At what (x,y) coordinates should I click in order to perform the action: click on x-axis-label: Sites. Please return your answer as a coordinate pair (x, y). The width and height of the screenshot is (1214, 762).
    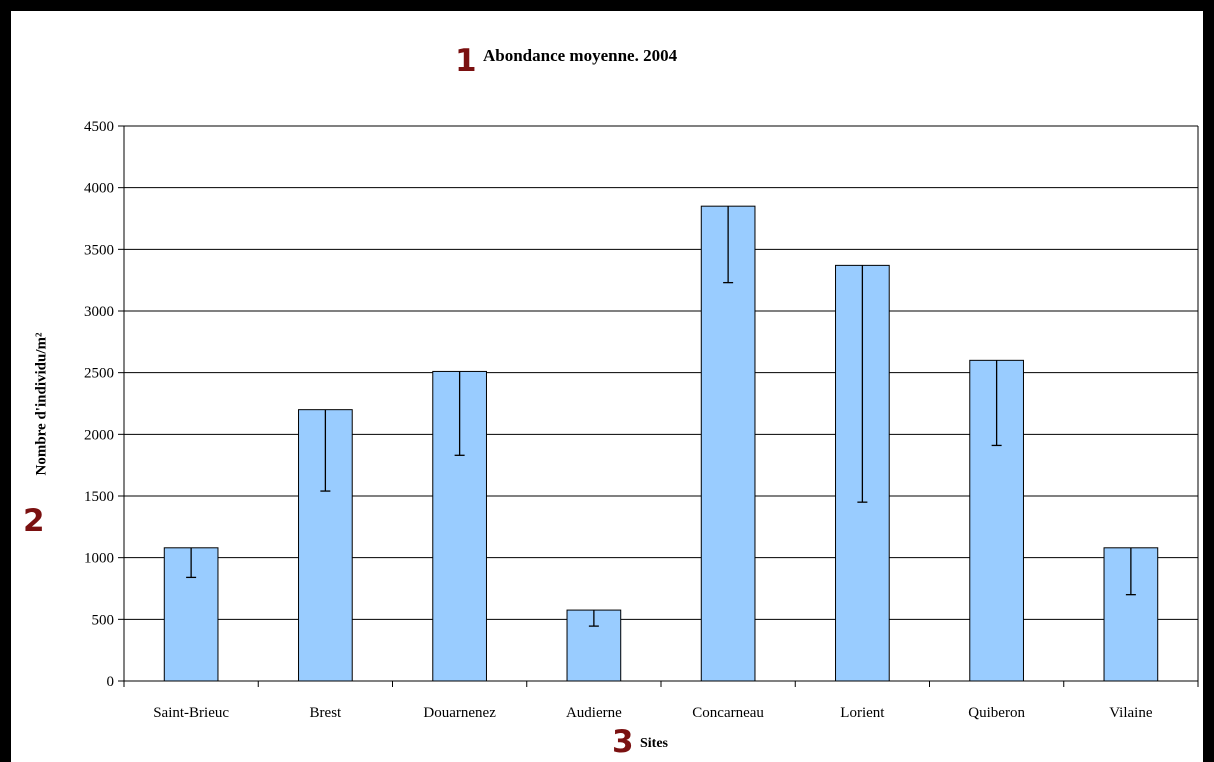
    Looking at the image, I should click on (654, 743).